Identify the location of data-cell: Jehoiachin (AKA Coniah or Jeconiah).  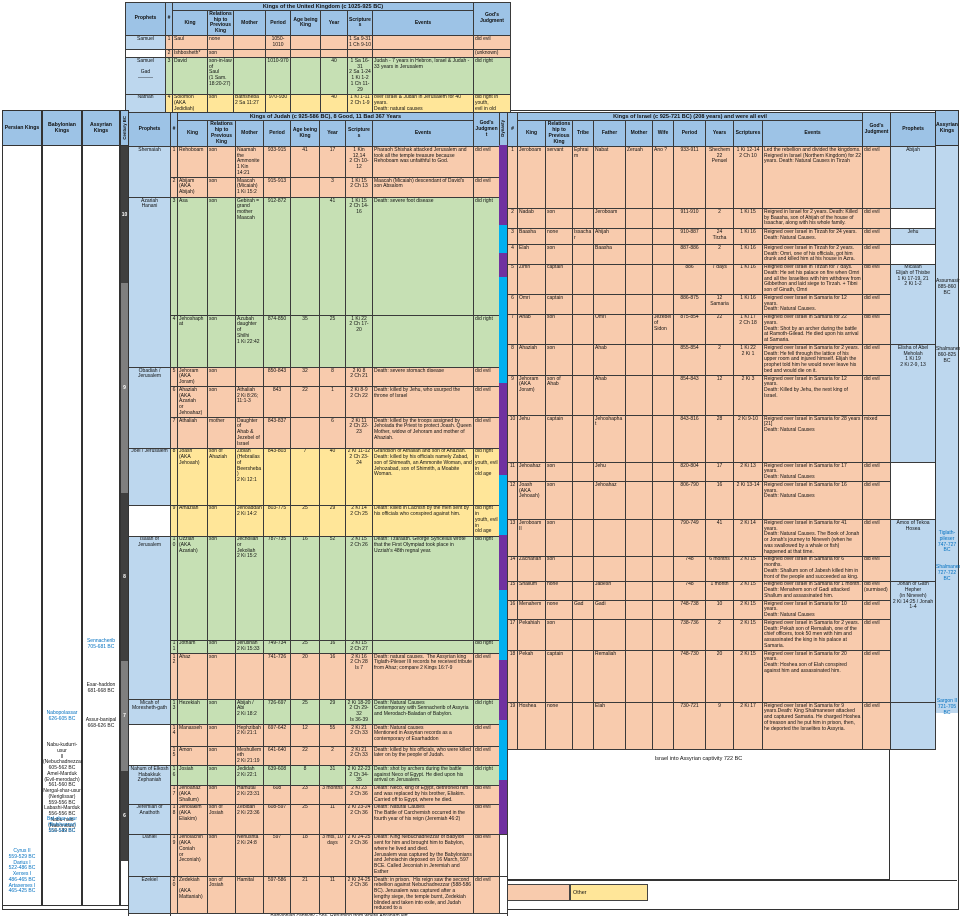
(192, 855).